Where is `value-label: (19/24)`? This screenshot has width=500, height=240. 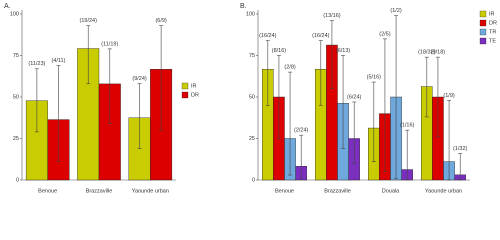 value-label: (19/24) is located at coordinates (89, 21).